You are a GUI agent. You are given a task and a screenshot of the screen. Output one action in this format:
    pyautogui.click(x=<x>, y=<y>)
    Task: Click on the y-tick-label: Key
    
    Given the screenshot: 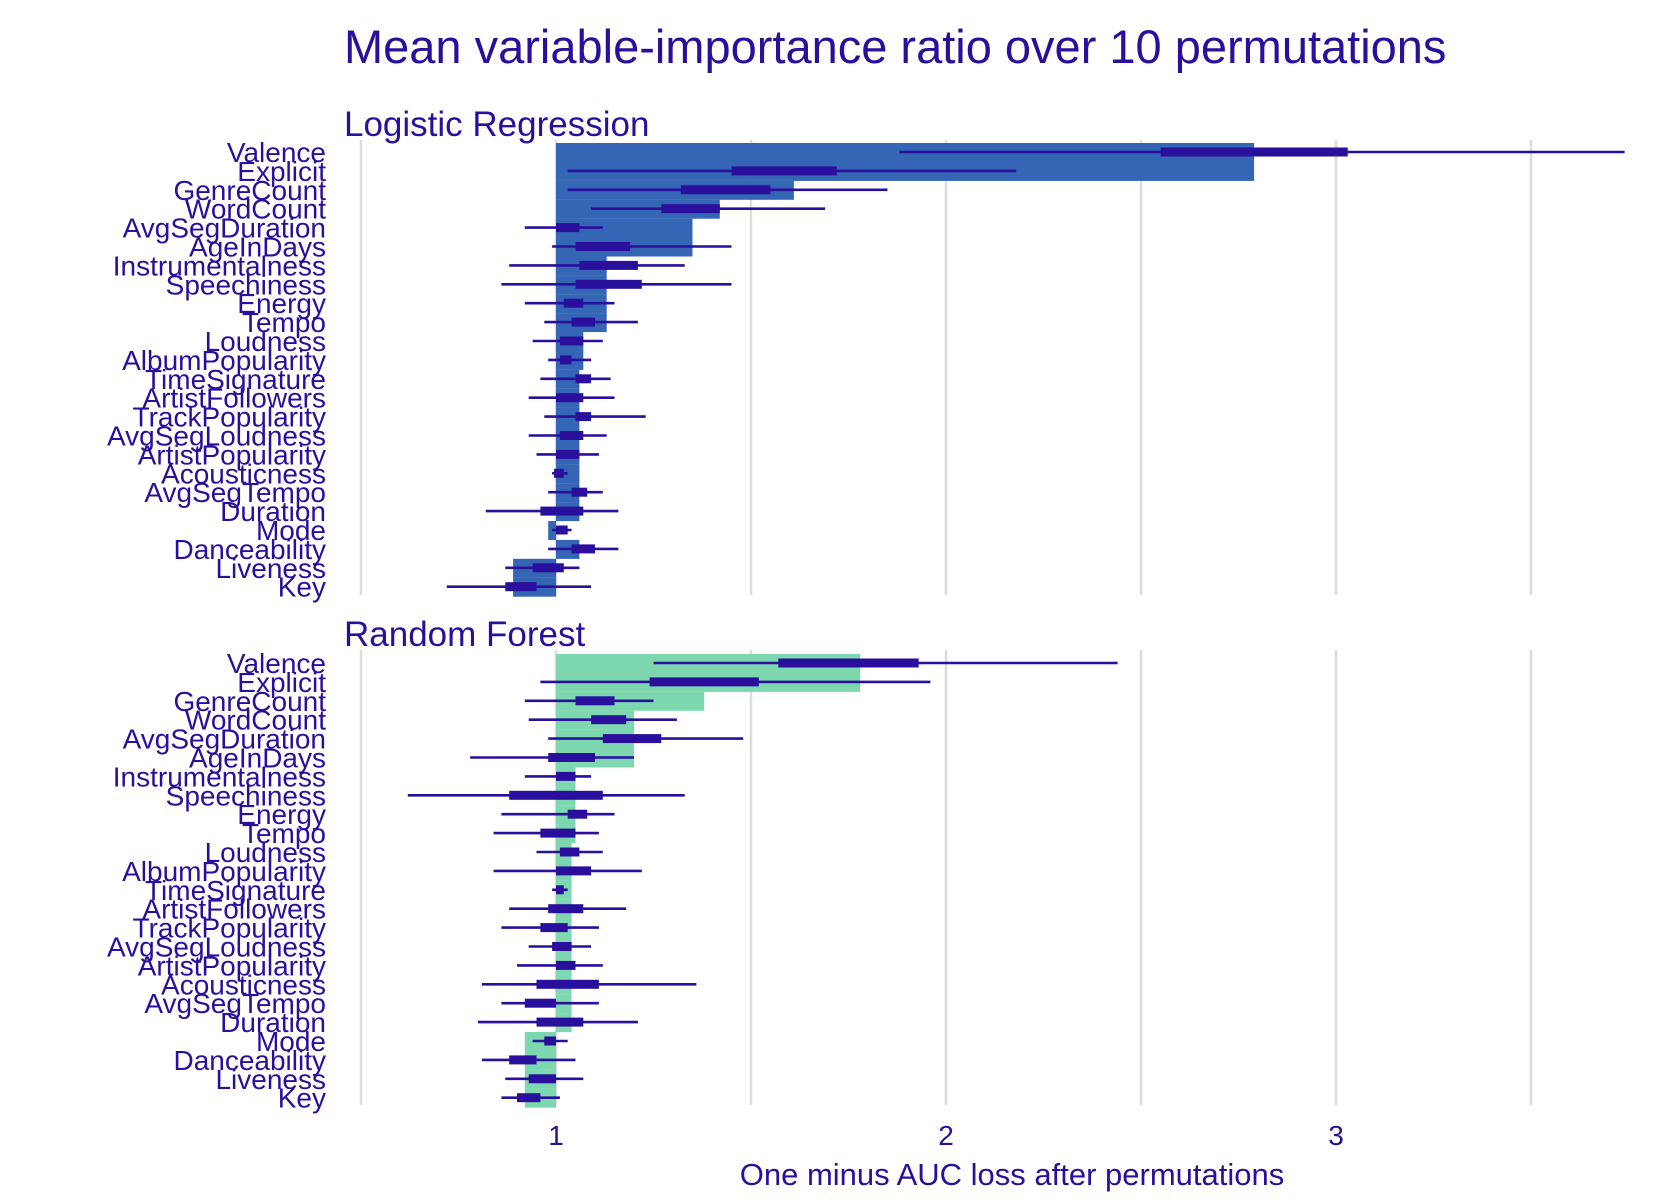 What is the action you would take?
    pyautogui.click(x=302, y=587)
    